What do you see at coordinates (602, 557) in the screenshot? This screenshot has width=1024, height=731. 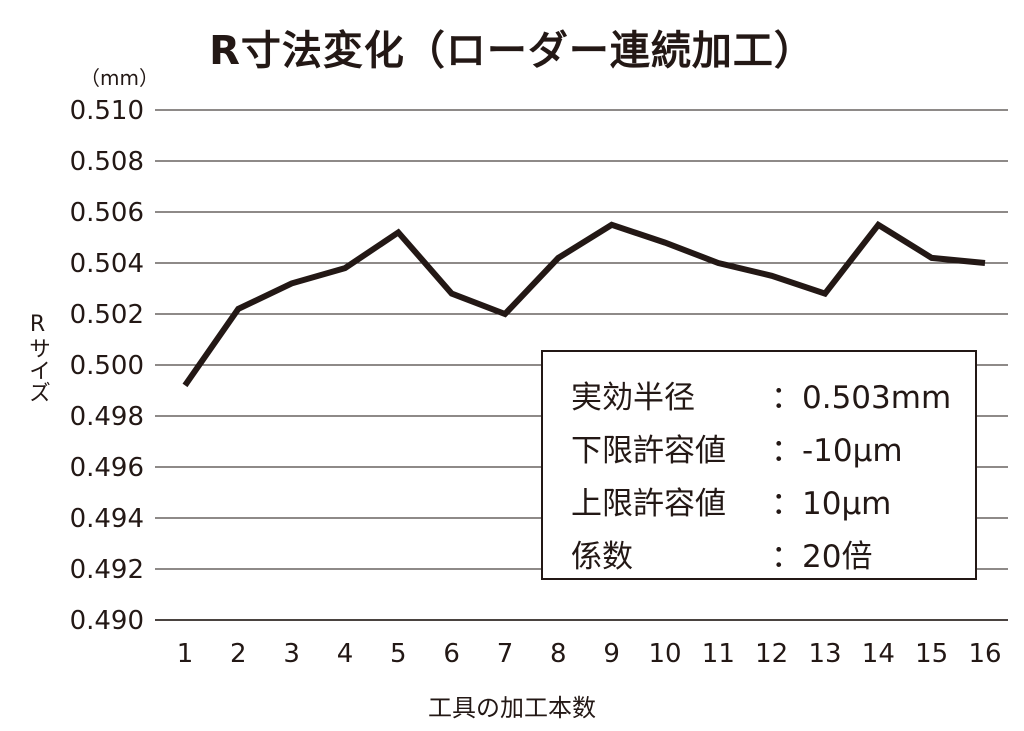 I see `info-label: 係数` at bounding box center [602, 557].